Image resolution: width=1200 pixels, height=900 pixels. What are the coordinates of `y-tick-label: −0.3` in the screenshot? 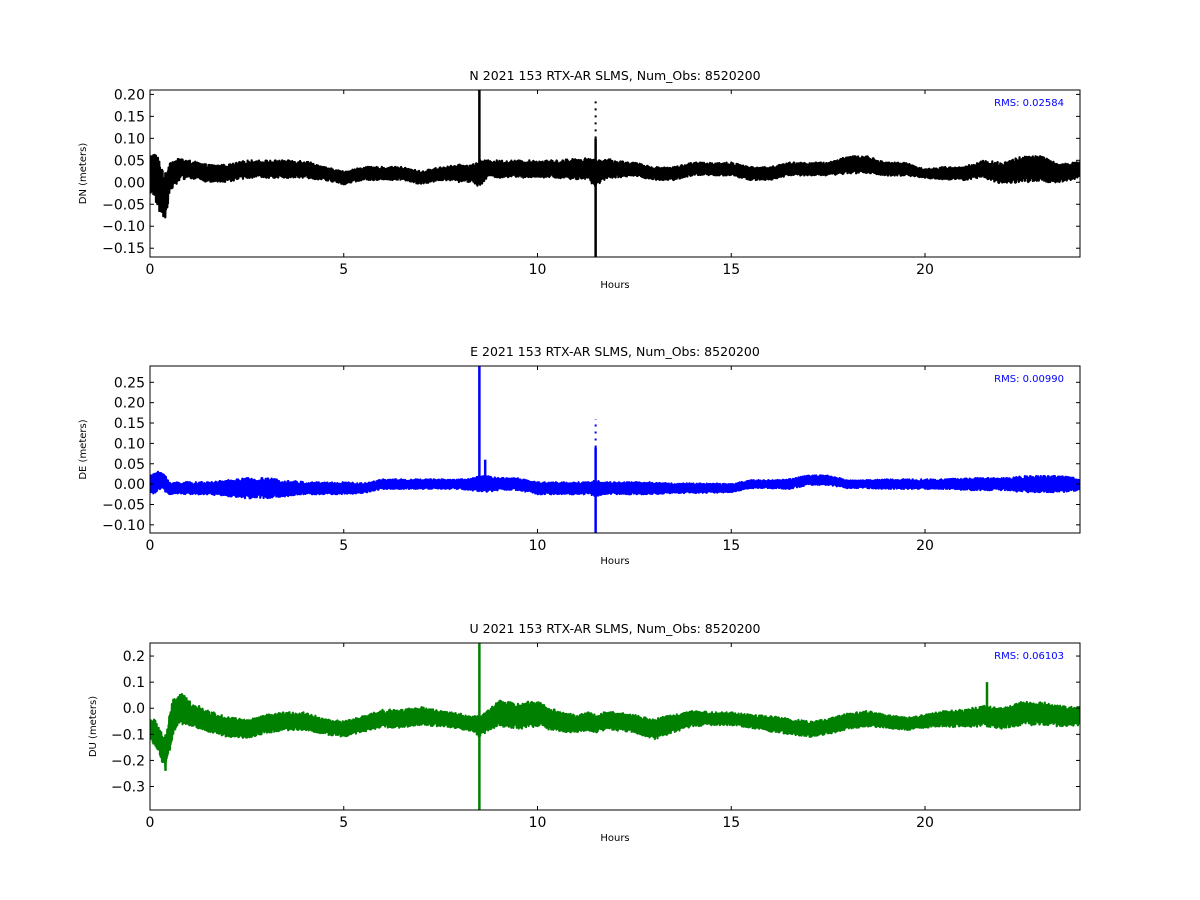 It's located at (128, 788).